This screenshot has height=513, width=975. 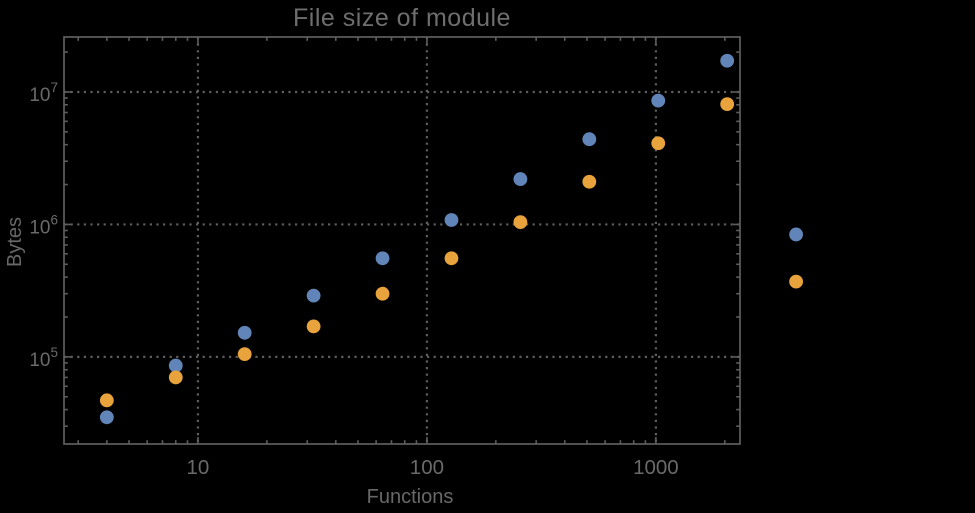 I want to click on y-tick-label: 10⁶, so click(x=43, y=225).